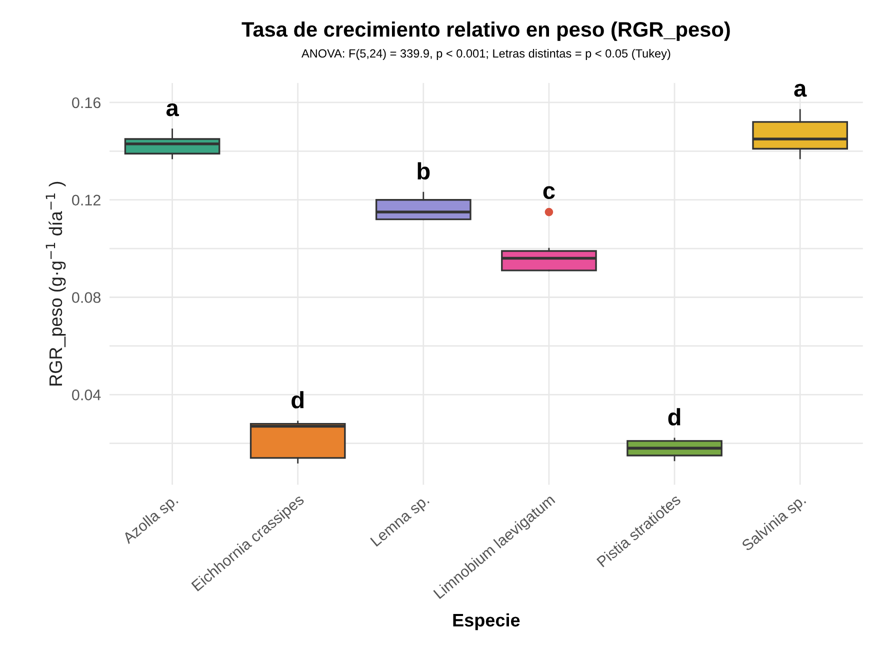 The height and width of the screenshot is (664, 876). I want to click on chart-subtitle: ANOVA: F(5,24) = 339.9, p < 0.001; Letras distintas = p < 0.05 (Tukey), so click(485, 54).